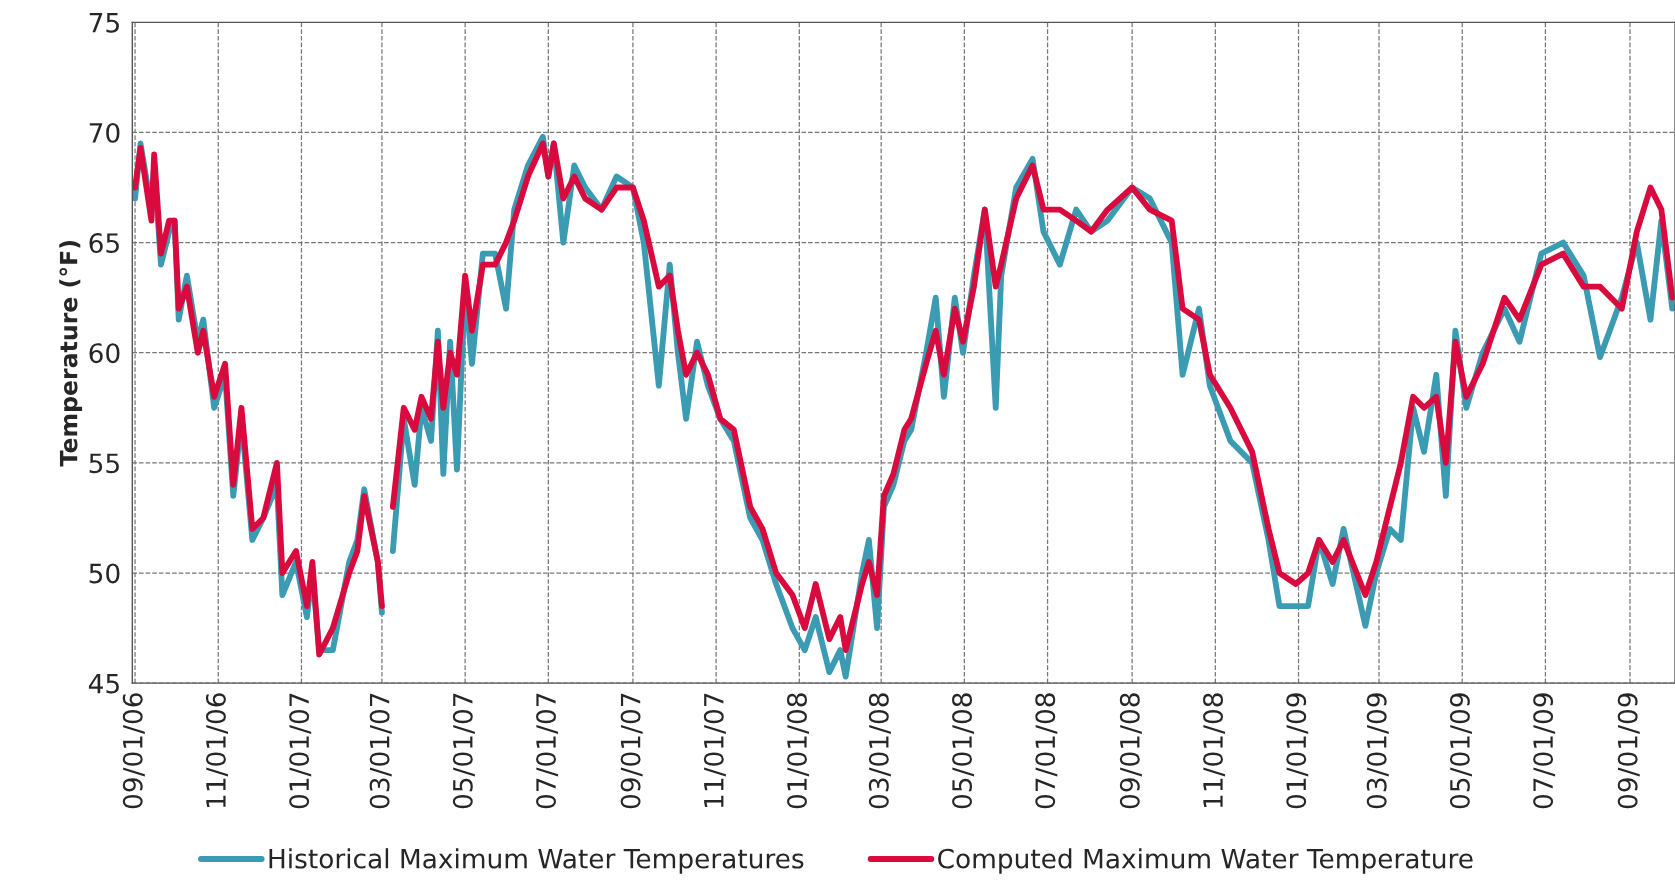 This screenshot has width=1675, height=893. Describe the element at coordinates (300, 751) in the screenshot. I see `x-tick-label: 01/01/07` at that location.